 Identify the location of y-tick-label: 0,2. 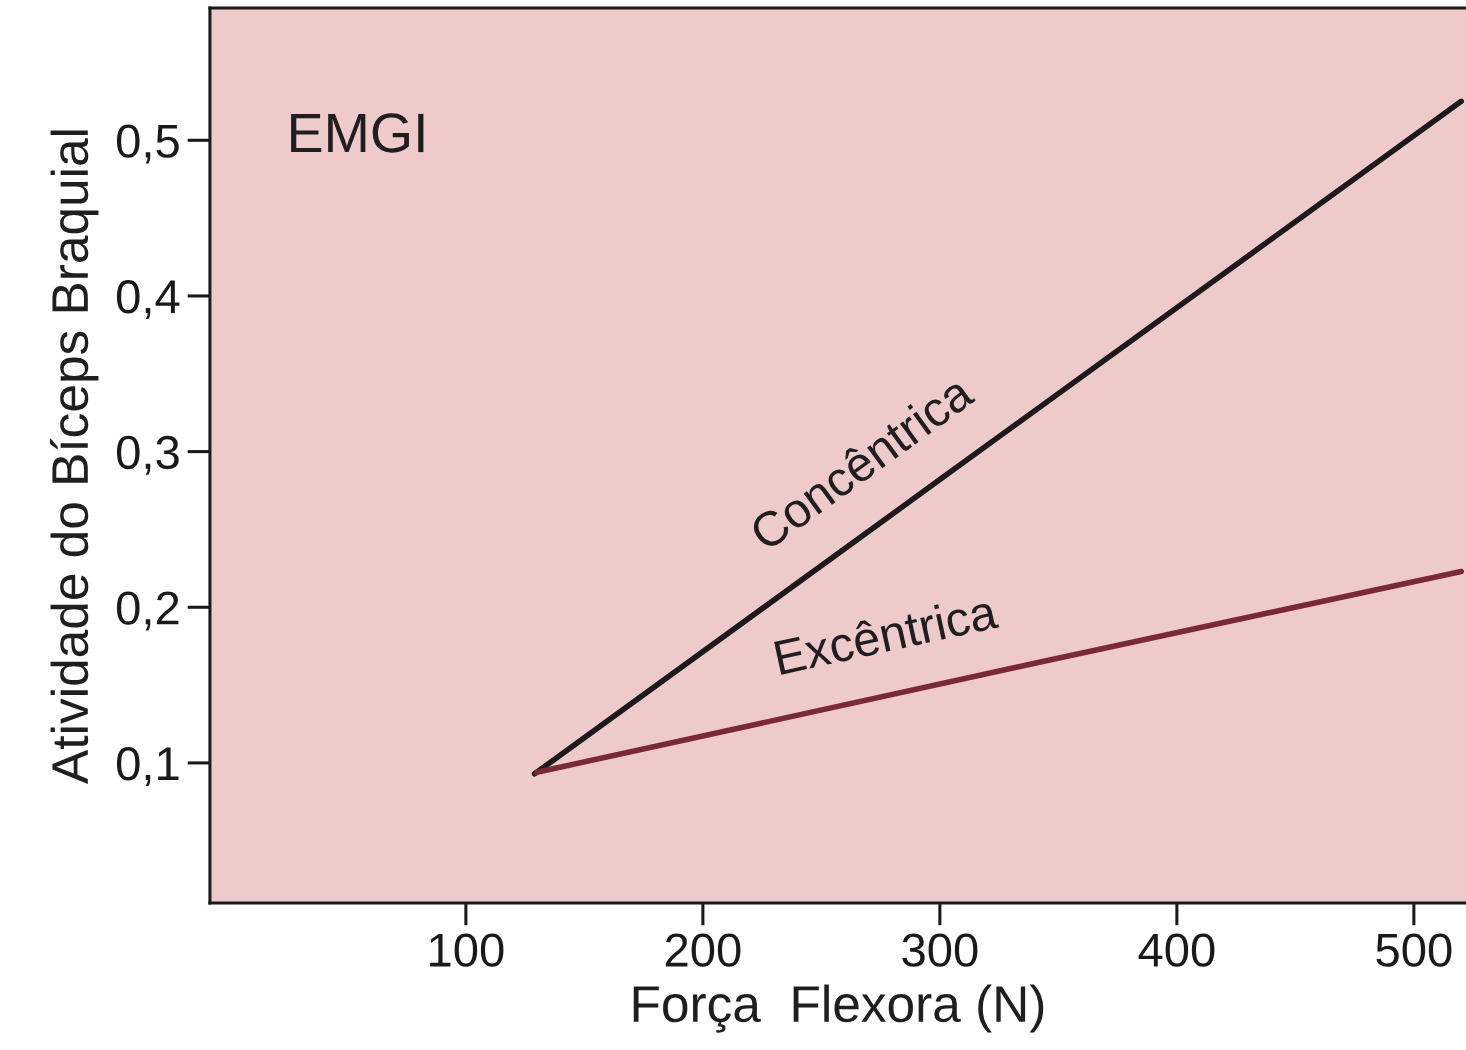
(147, 611).